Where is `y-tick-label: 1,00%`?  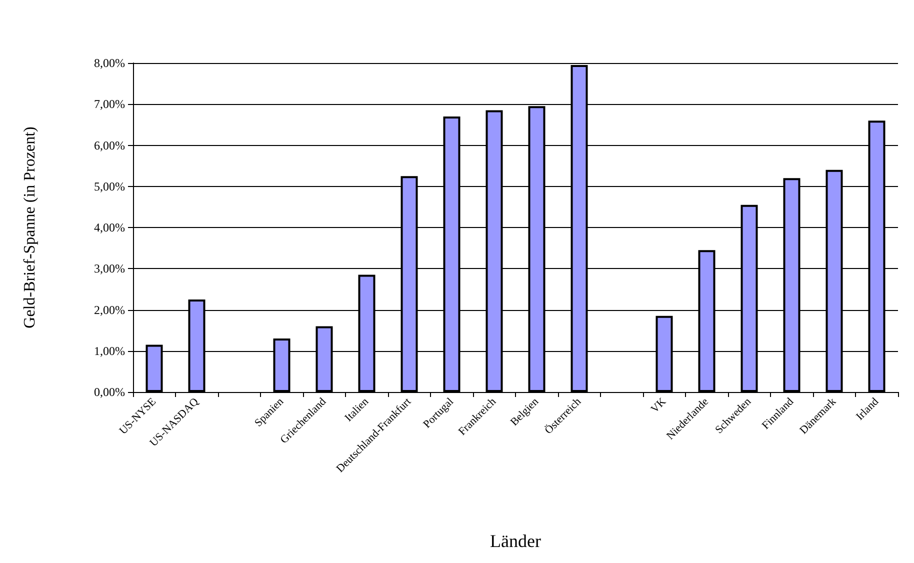
y-tick-label: 1,00% is located at coordinates (109, 351).